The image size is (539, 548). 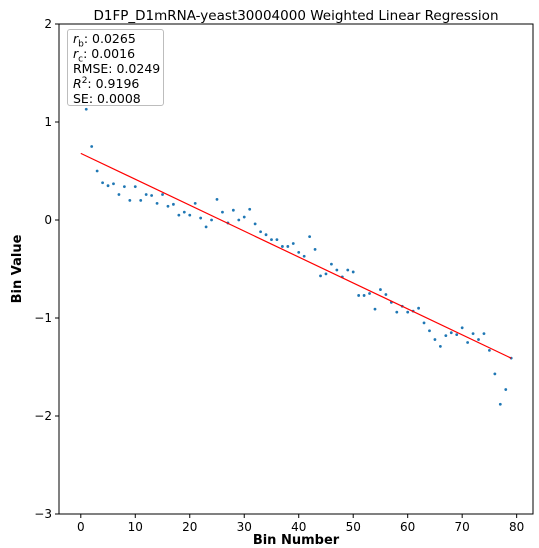 What do you see at coordinates (81, 527) in the screenshot?
I see `x-tick-label: 0` at bounding box center [81, 527].